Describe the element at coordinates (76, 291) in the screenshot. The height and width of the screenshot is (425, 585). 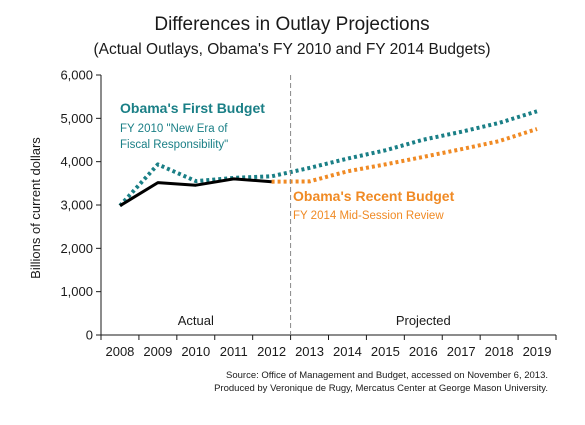
I see `y-tick-label: 1,000` at that location.